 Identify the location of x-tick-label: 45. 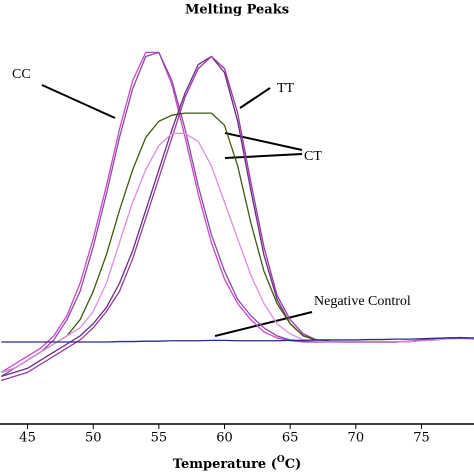
(27, 438).